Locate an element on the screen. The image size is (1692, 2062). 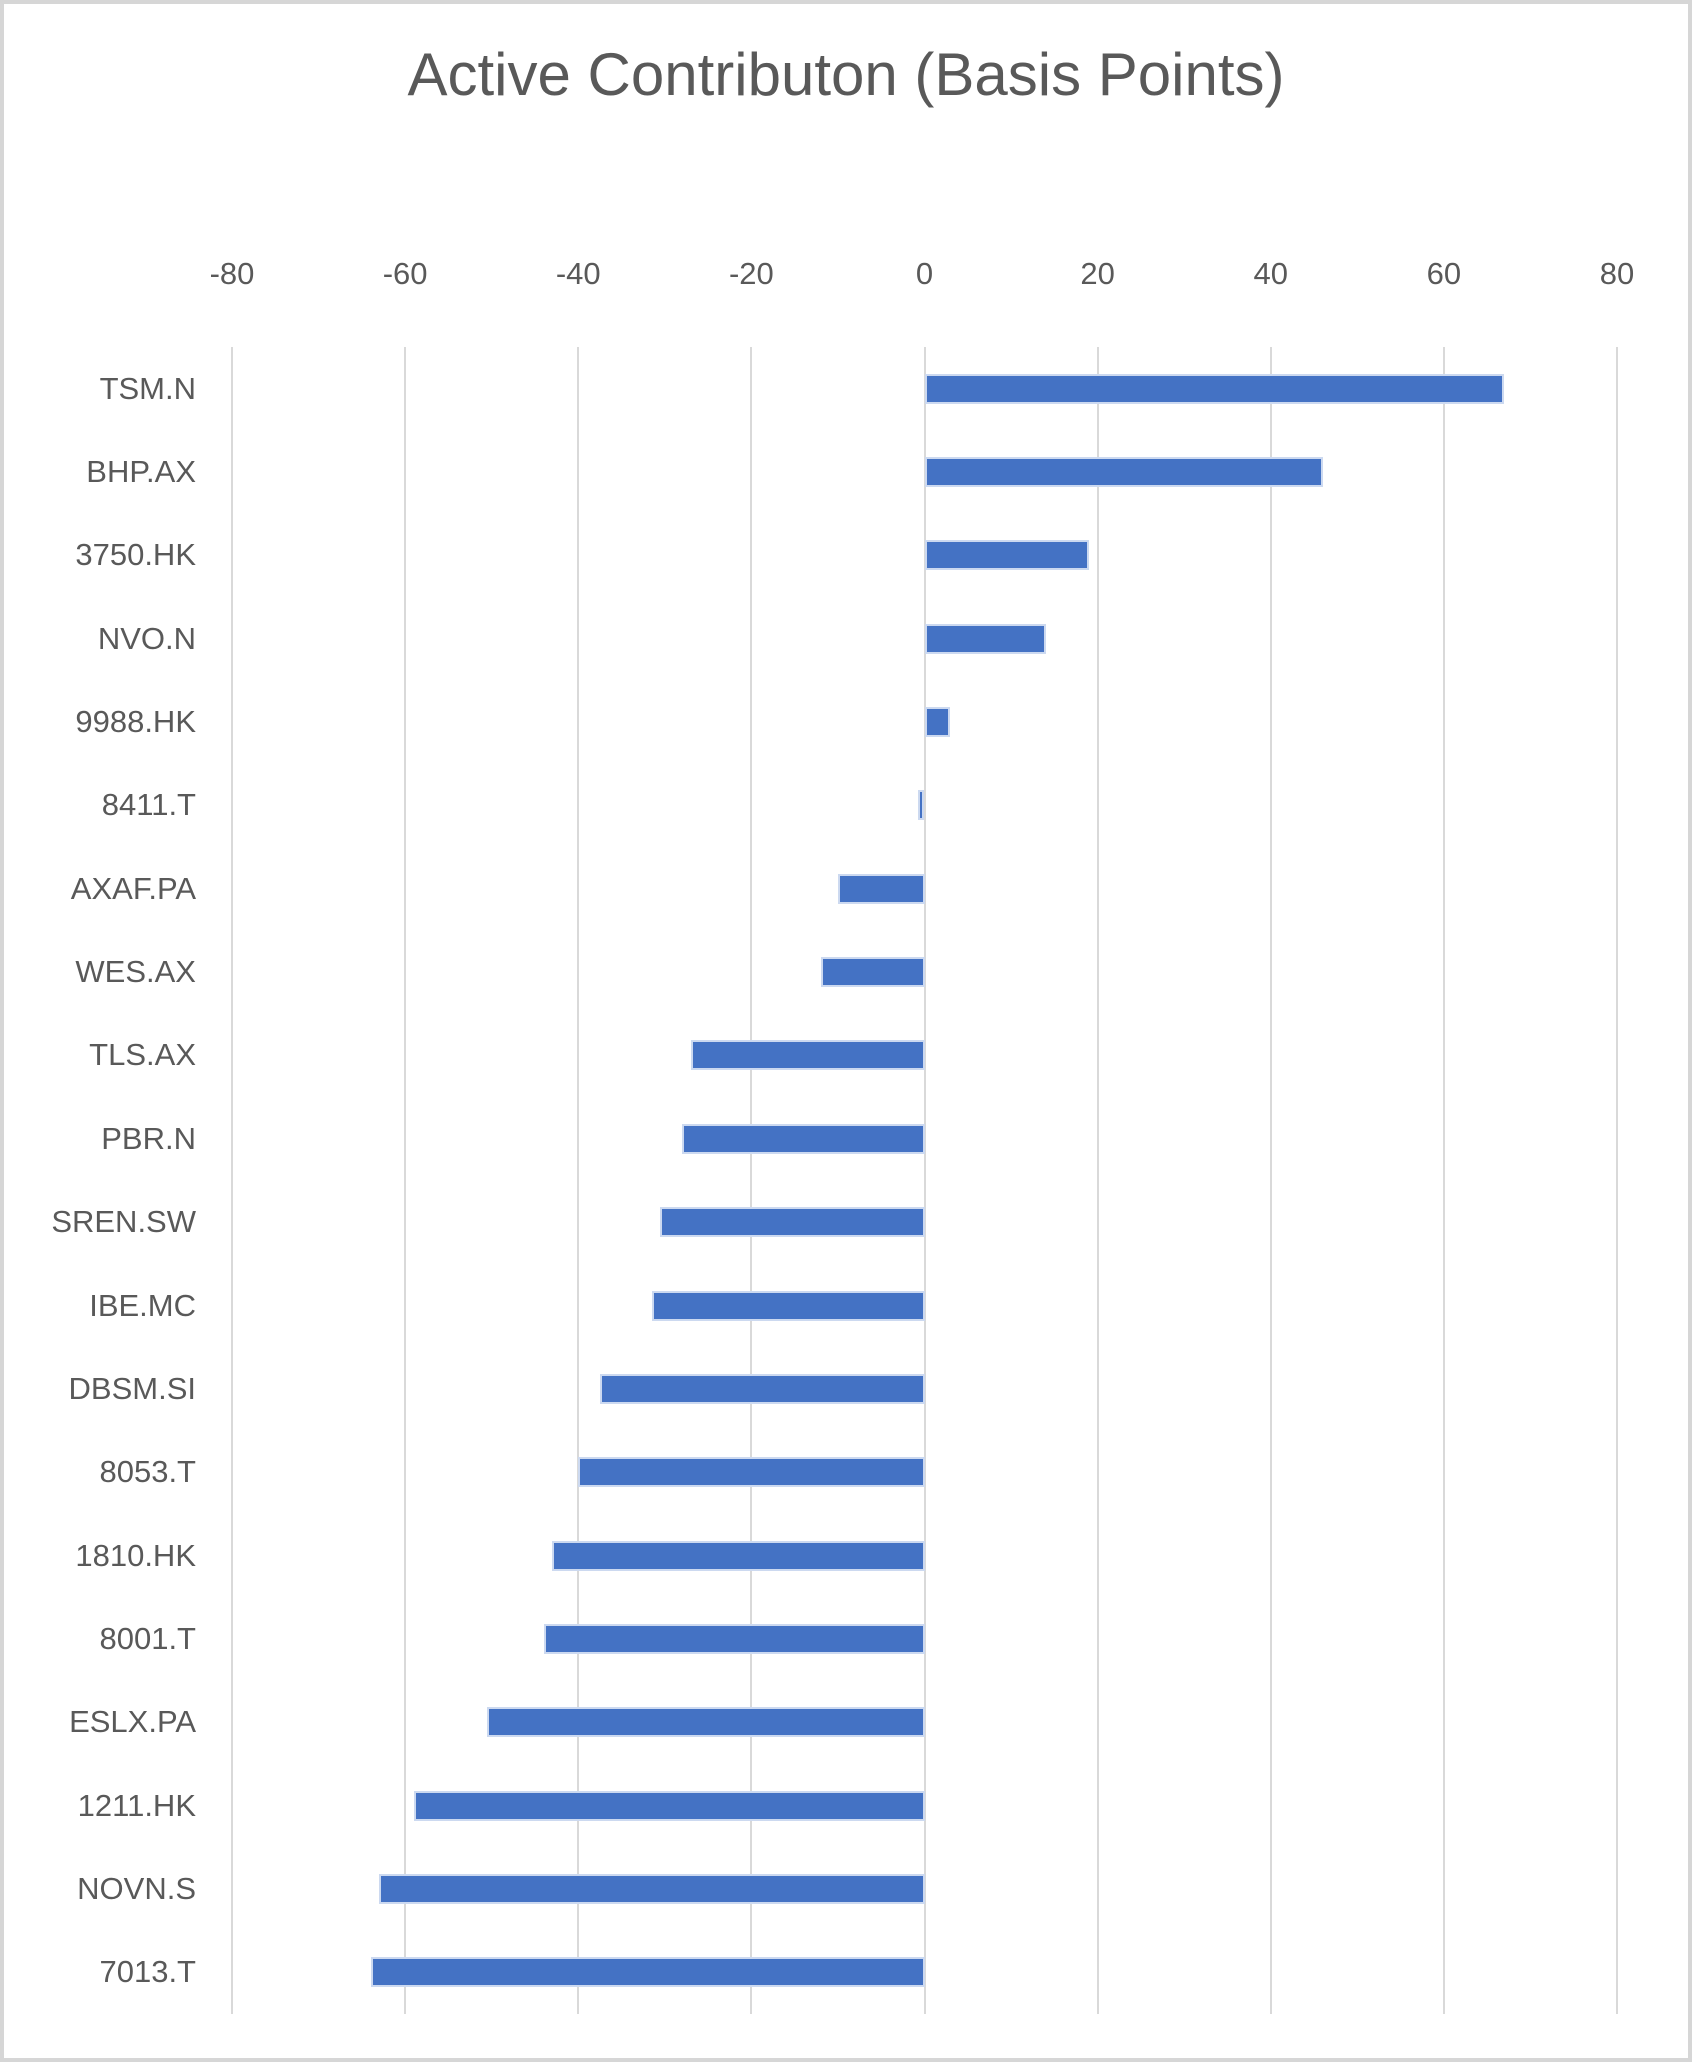
x-tick-label: -20 is located at coordinates (751, 273).